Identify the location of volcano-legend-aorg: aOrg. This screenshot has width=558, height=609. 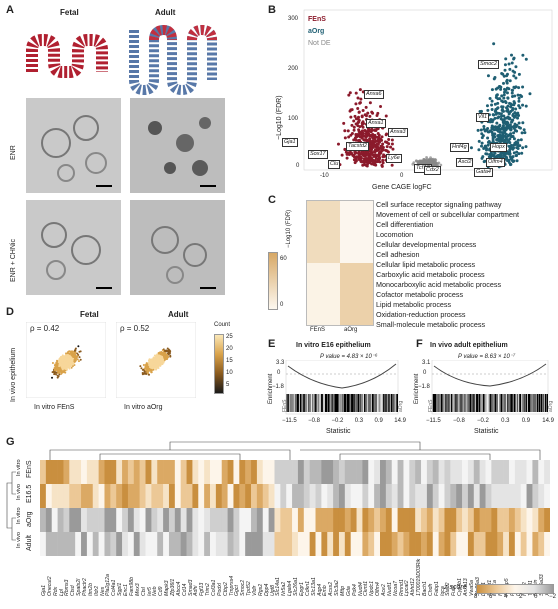
(316, 31).